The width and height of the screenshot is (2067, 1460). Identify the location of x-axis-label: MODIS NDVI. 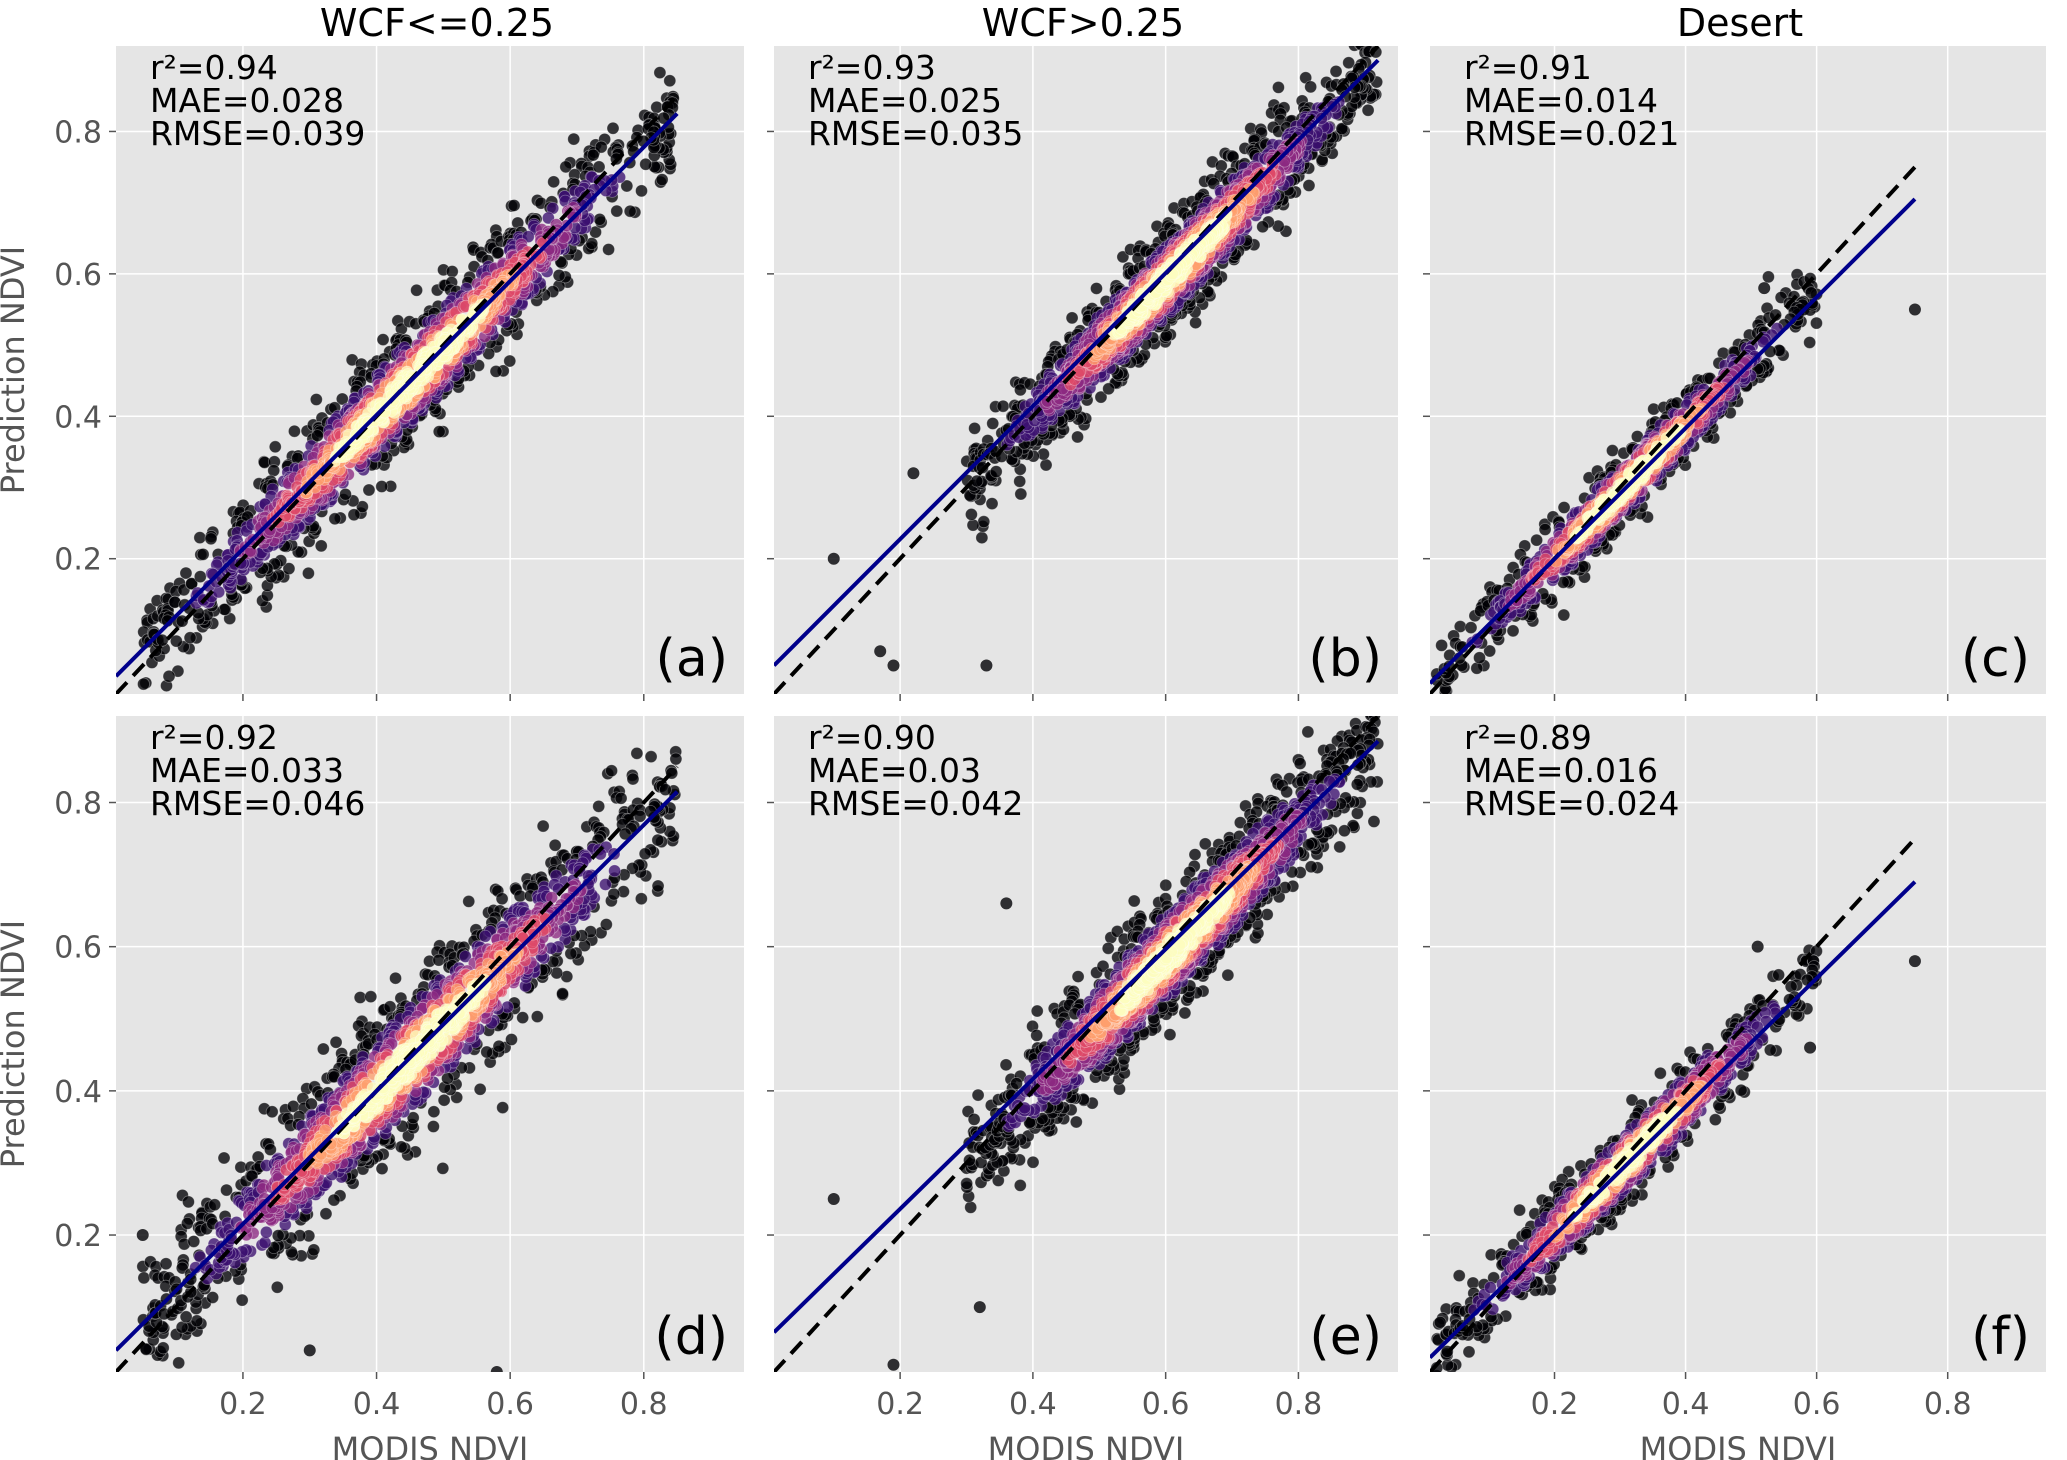
(430, 1445).